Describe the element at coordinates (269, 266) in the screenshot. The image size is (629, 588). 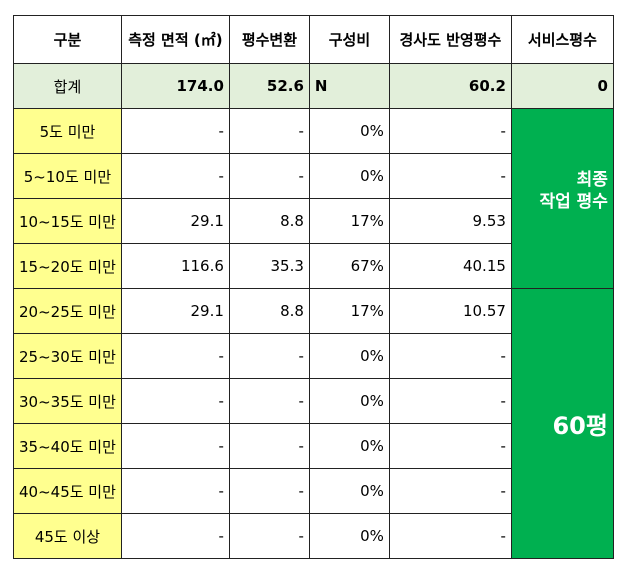
I see `row-pyeong: 35.3` at that location.